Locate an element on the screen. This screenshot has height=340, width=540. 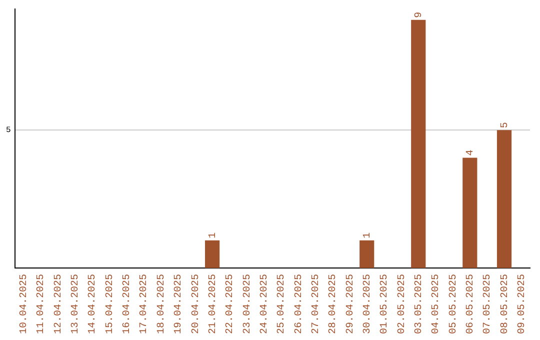
x-tick-label: 28.04.2025 is located at coordinates (334, 304).